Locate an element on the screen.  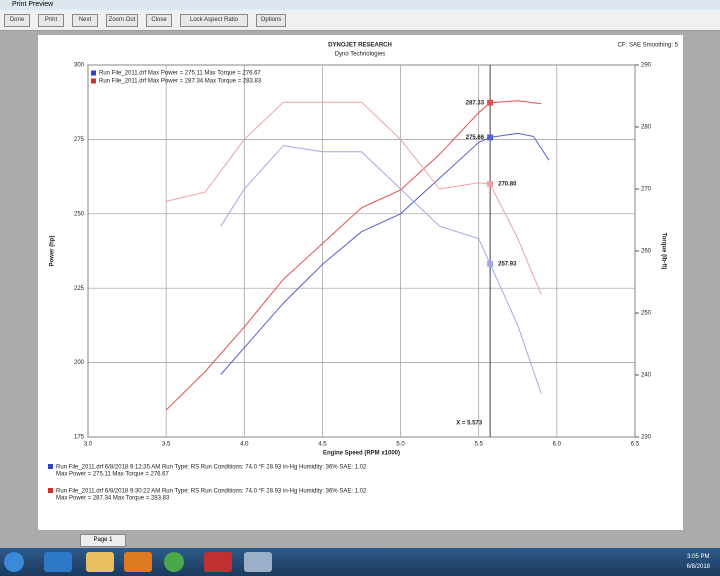
toolbar-button: Next is located at coordinates (85, 20).